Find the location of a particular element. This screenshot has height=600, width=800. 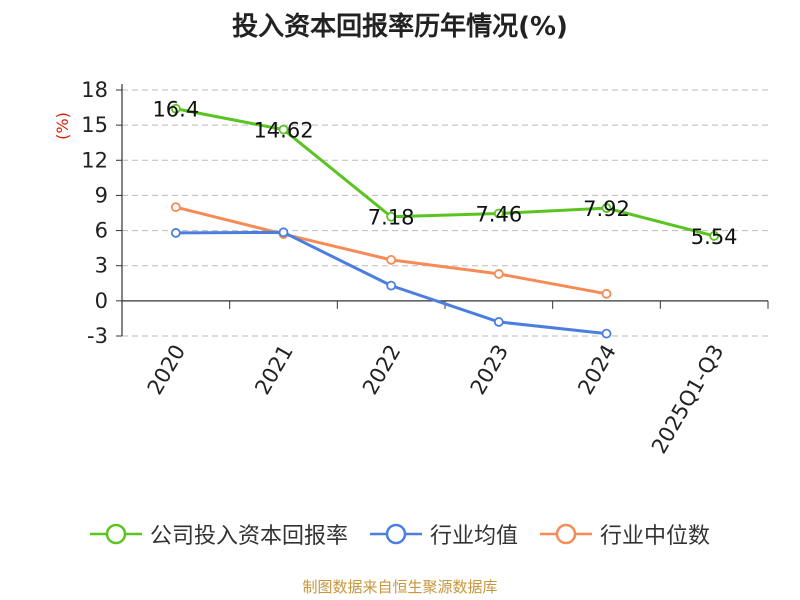

legend-item-industry-median: 行业中位数 is located at coordinates (625, 534).